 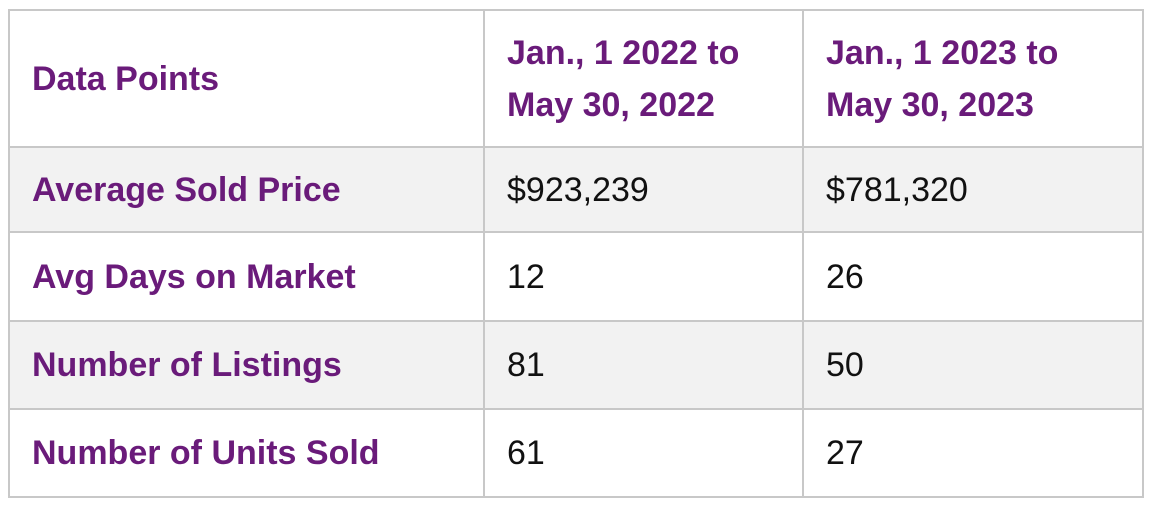 I want to click on row-label: Avg Days on Market, so click(x=194, y=276).